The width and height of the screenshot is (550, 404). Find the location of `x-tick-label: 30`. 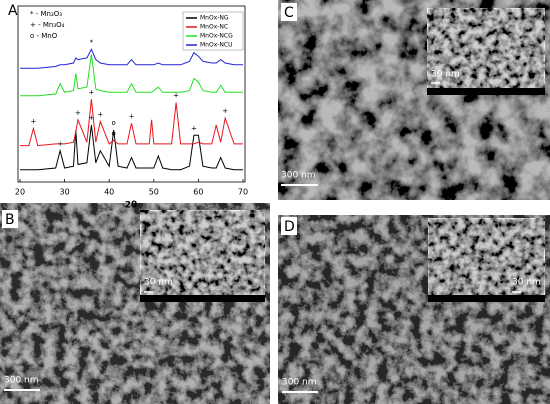

x-tick-label: 30 is located at coordinates (65, 192).